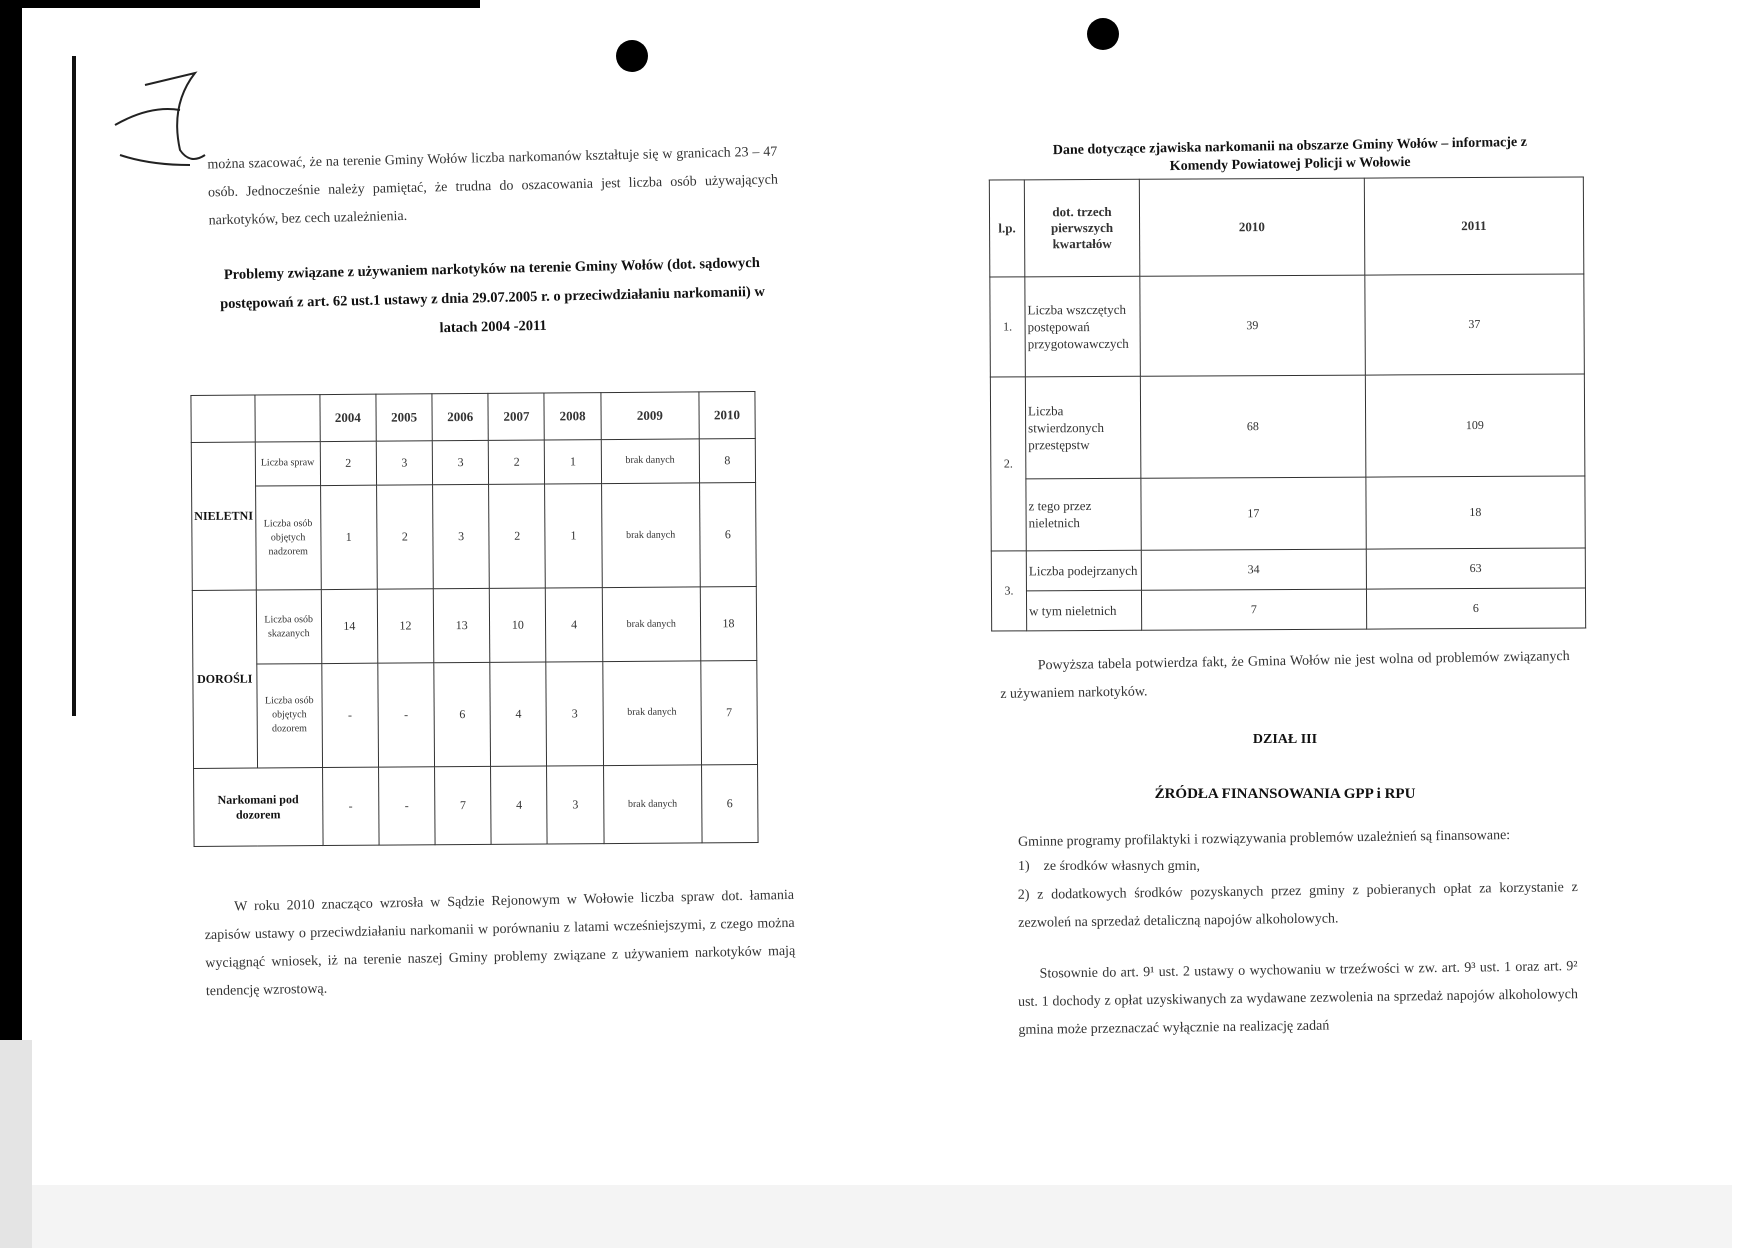  I want to click on table-cell: 10, so click(518, 625).